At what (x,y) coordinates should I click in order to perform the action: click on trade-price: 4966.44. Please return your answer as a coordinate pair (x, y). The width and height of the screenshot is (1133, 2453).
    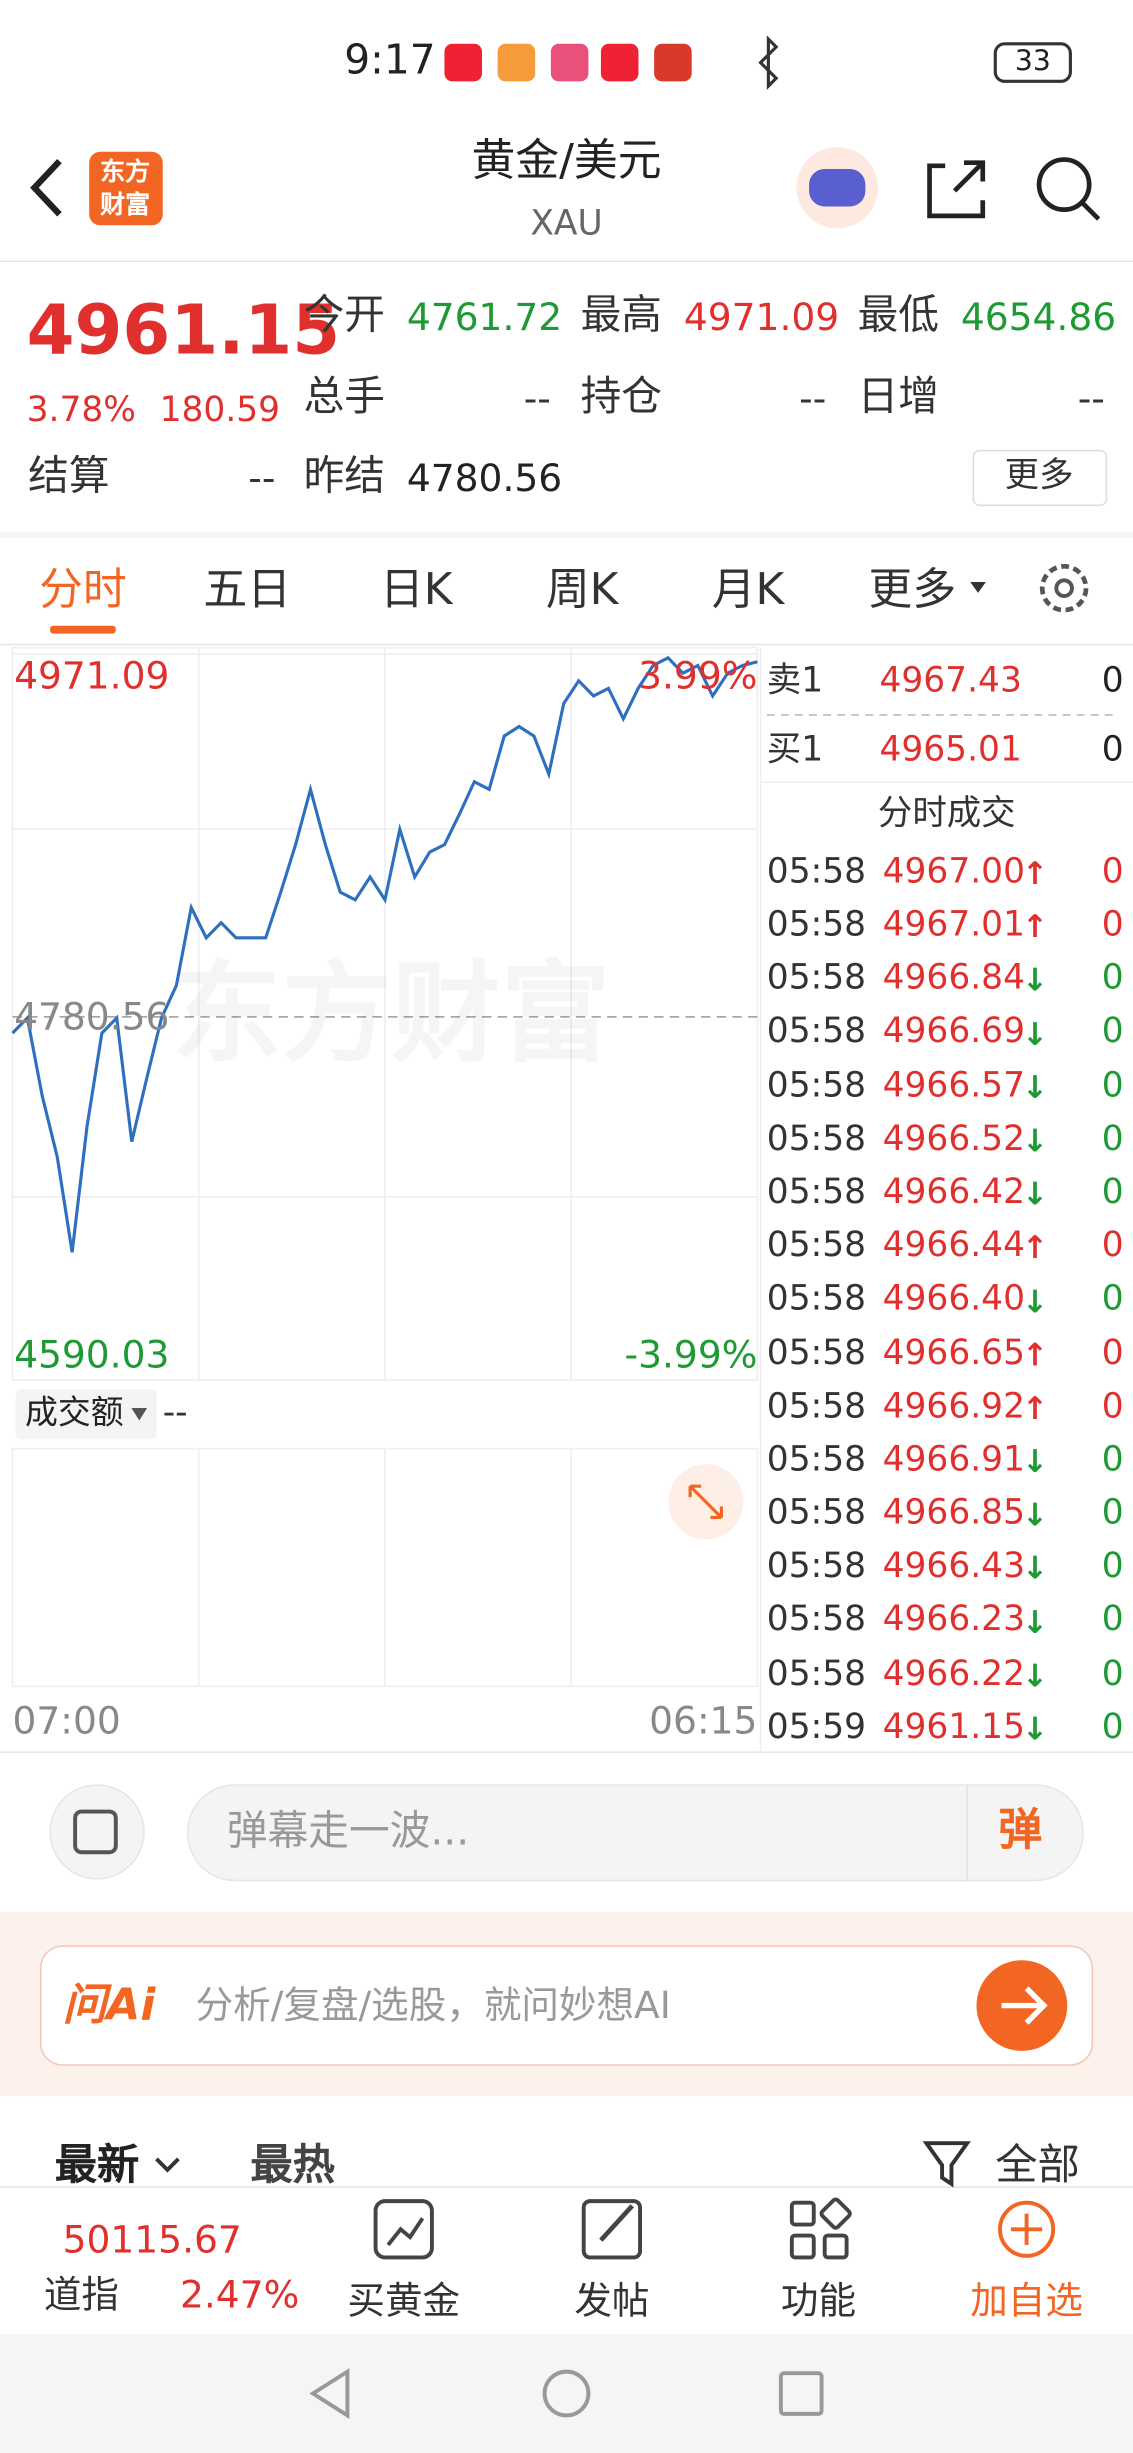
    Looking at the image, I should click on (953, 1246).